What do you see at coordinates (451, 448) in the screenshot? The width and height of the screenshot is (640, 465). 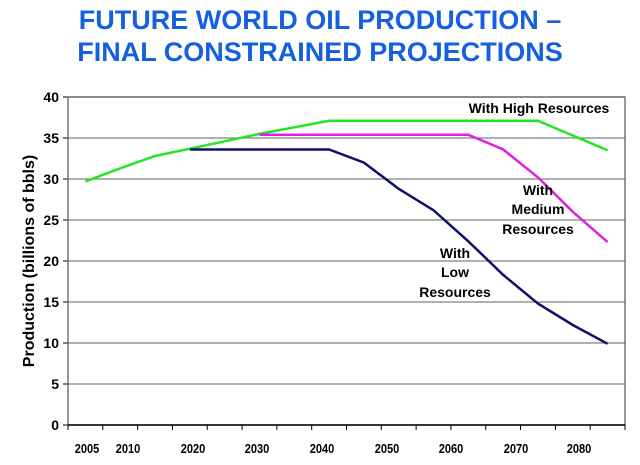 I see `x-tick-label: 2060` at bounding box center [451, 448].